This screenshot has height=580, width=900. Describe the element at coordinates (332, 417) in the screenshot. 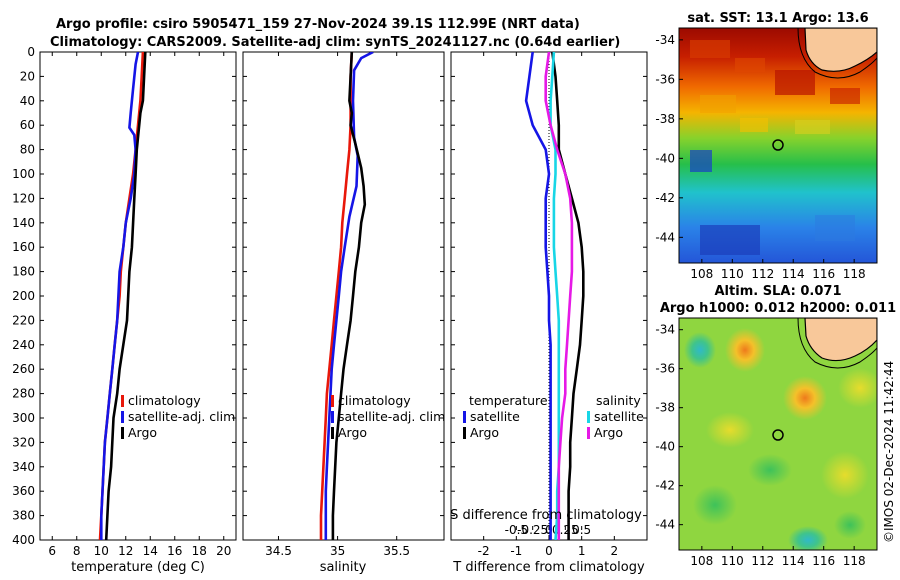

I see `legend-swatch-satellite` at that location.